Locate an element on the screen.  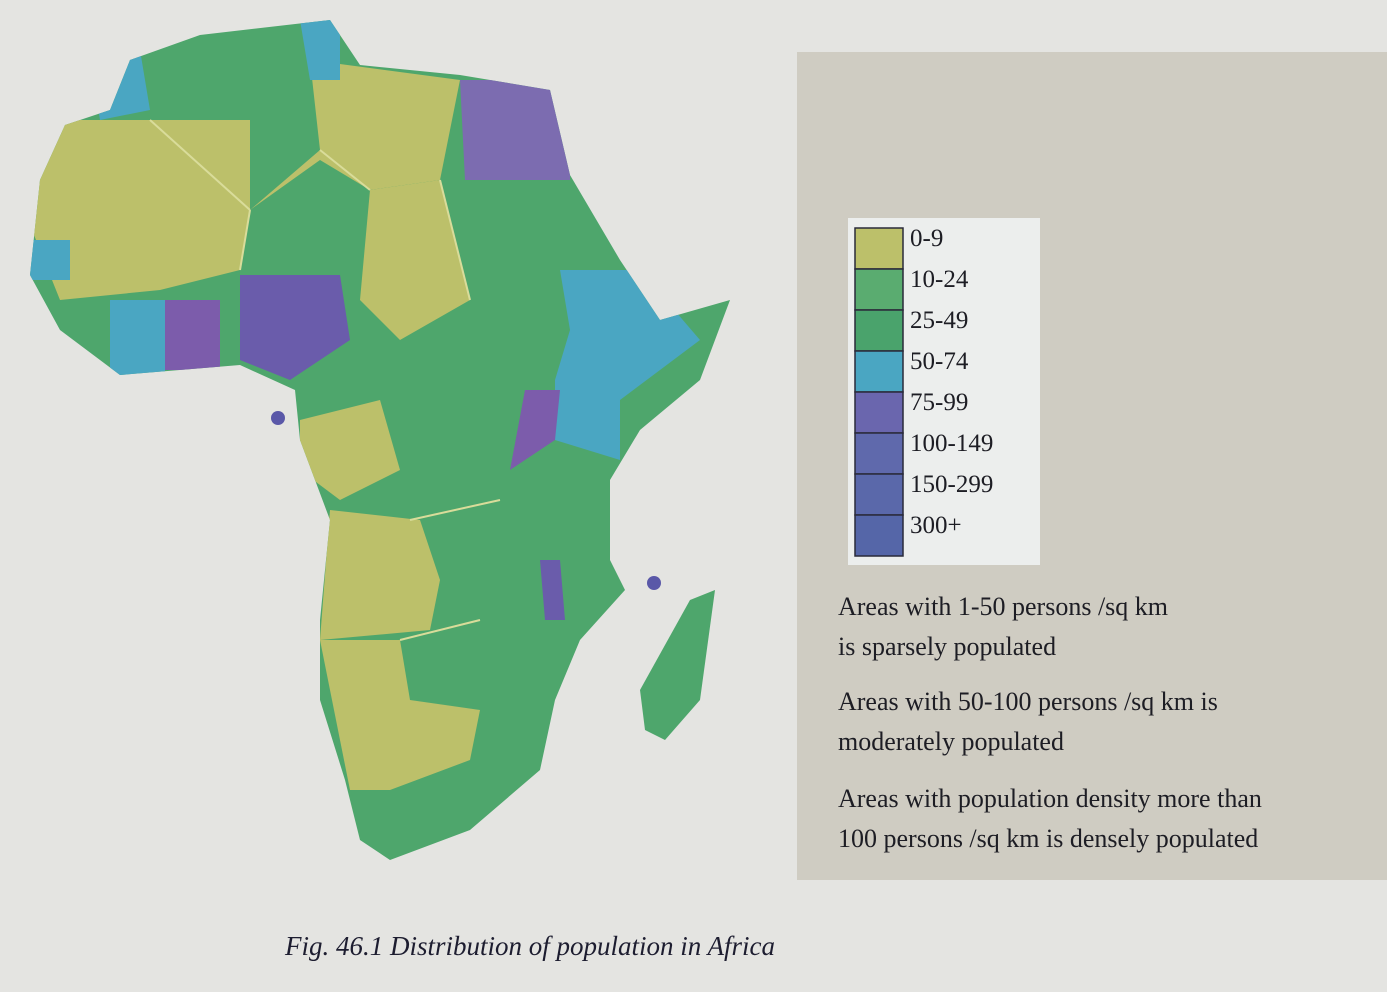
legend-label: 300+ is located at coordinates (936, 525).